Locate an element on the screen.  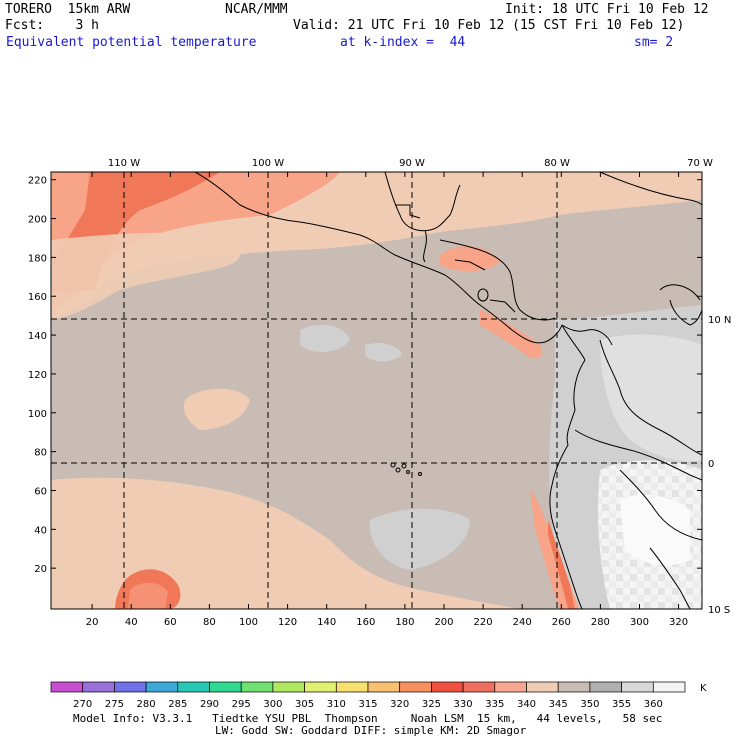
colorbar-label: 305 is located at coordinates (304, 704).